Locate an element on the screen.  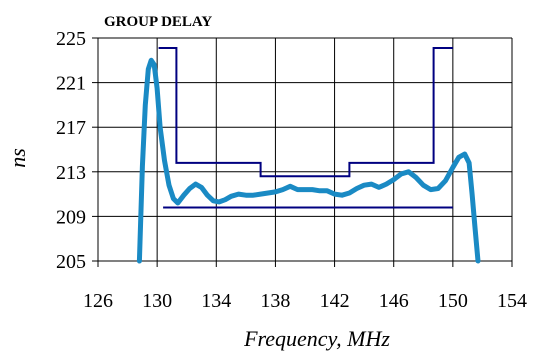
y-tick-label: 217 is located at coordinates (71, 128).